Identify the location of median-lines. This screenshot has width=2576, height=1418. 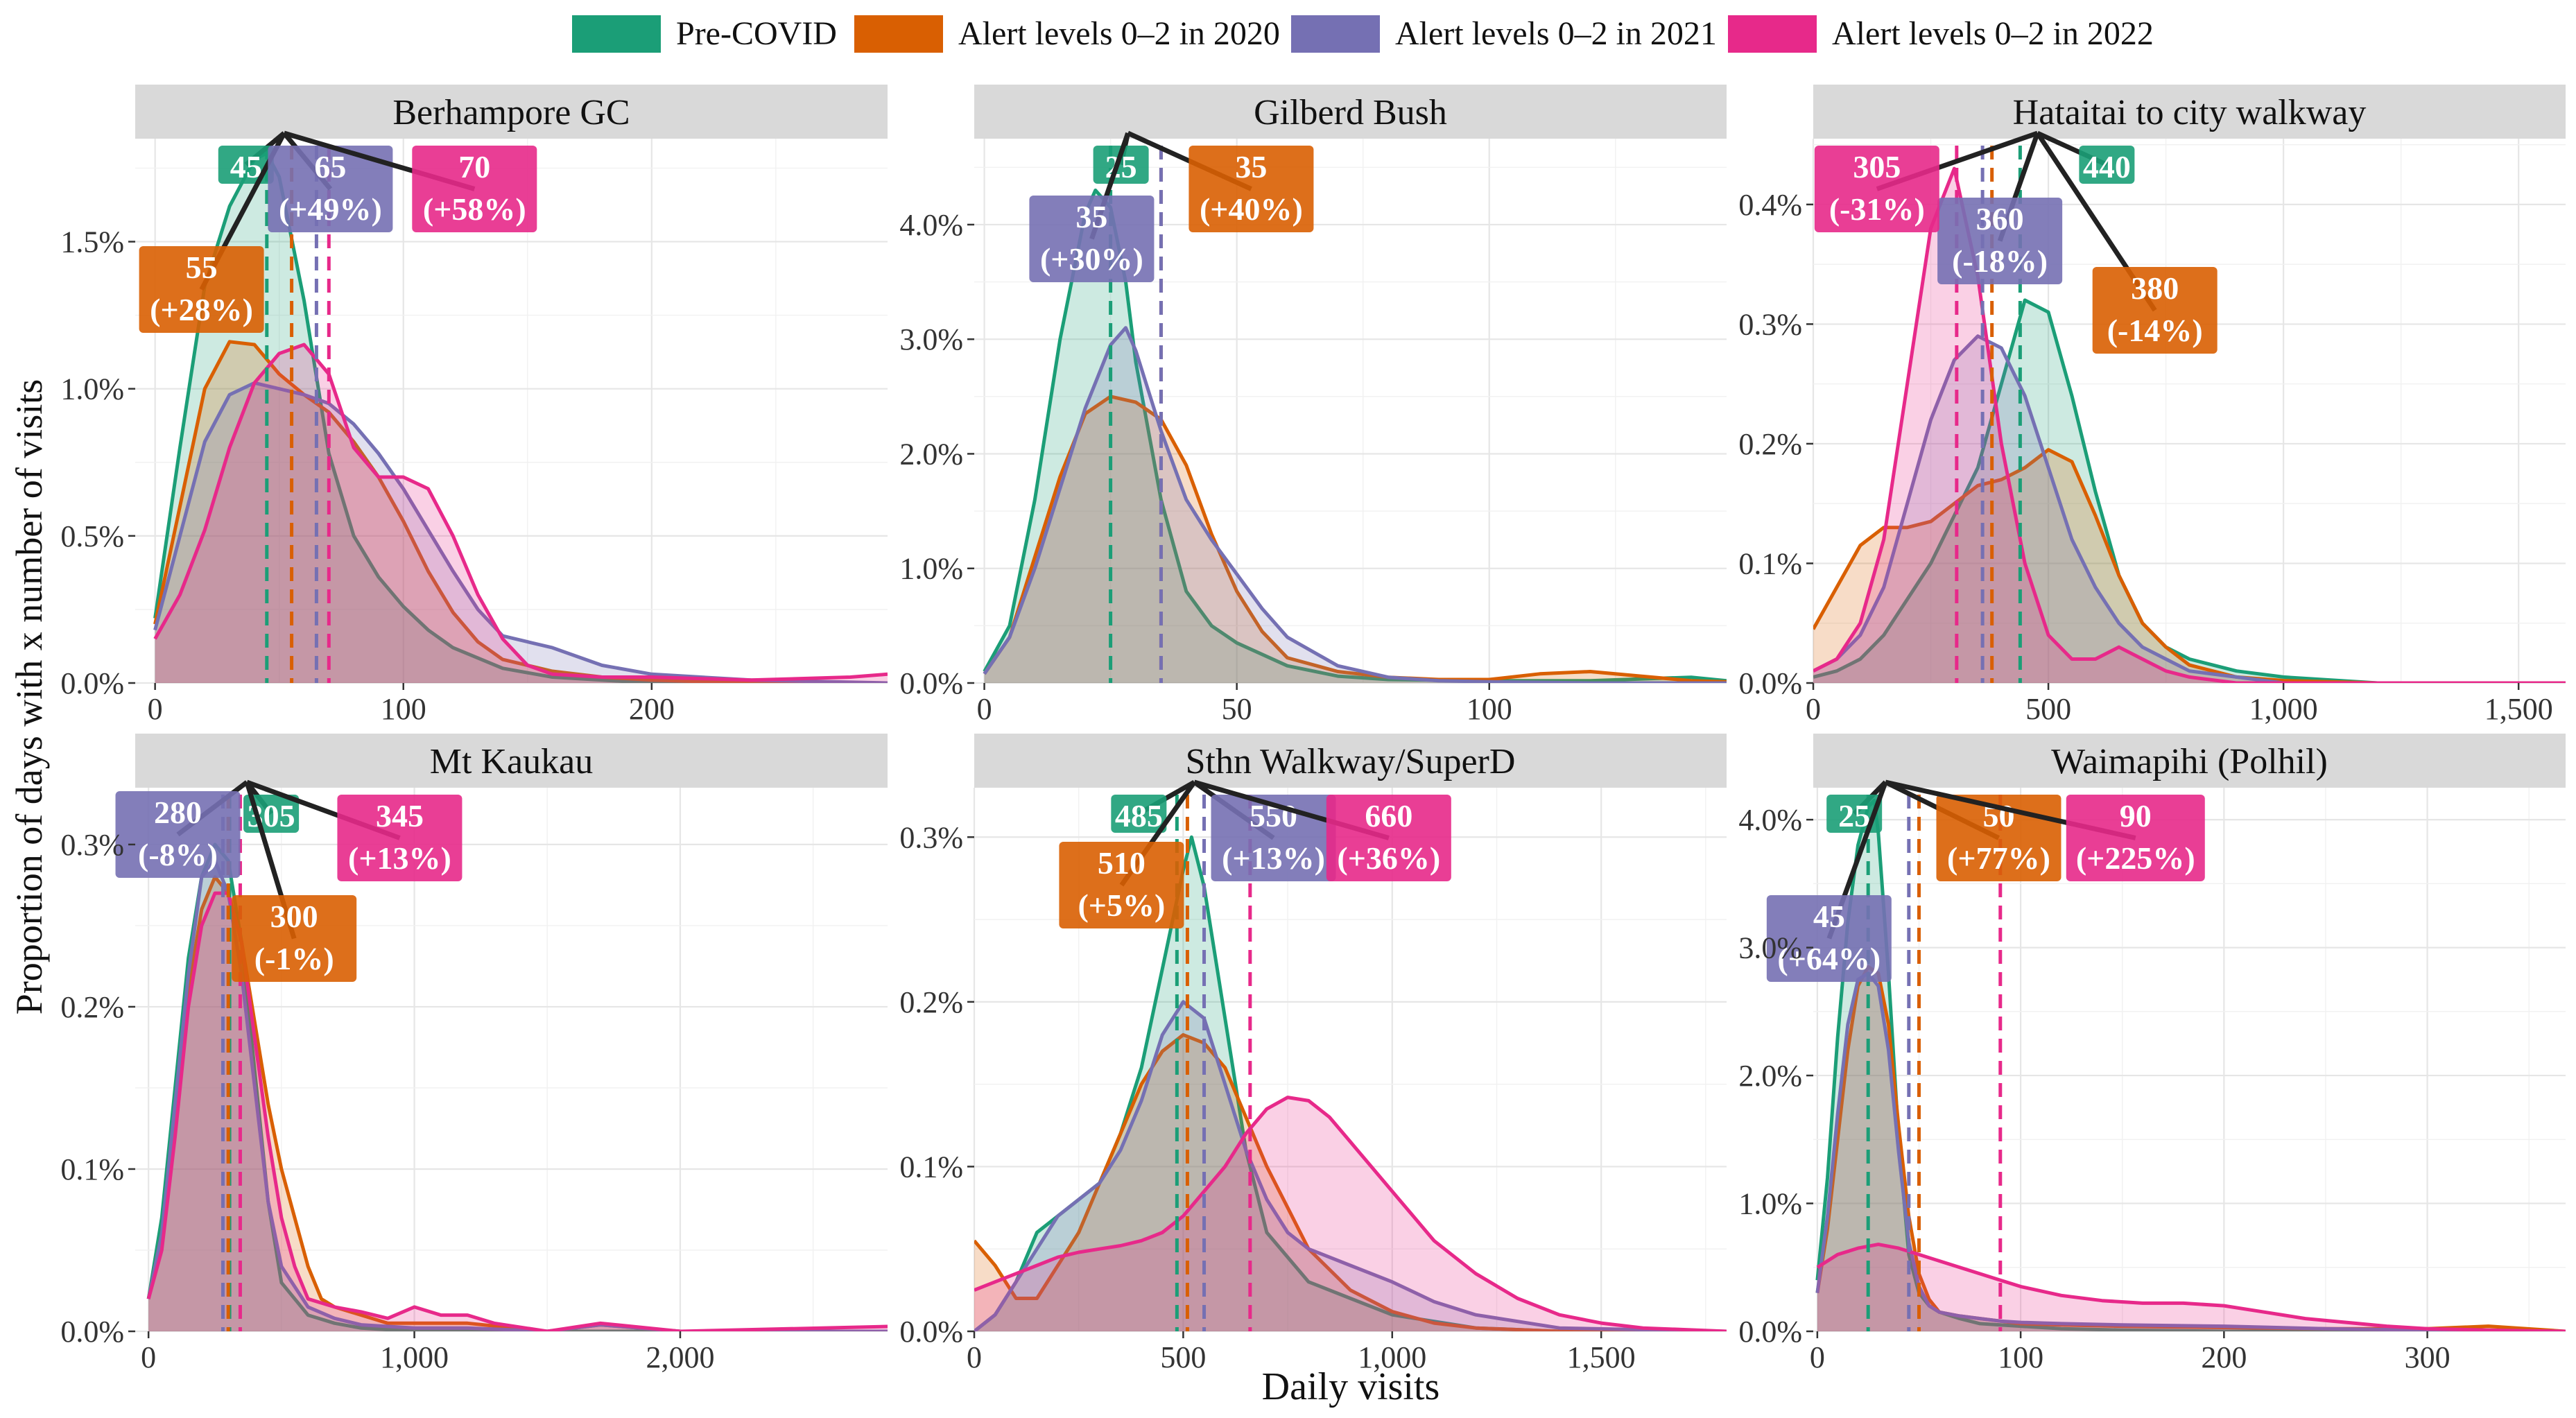
(298, 415).